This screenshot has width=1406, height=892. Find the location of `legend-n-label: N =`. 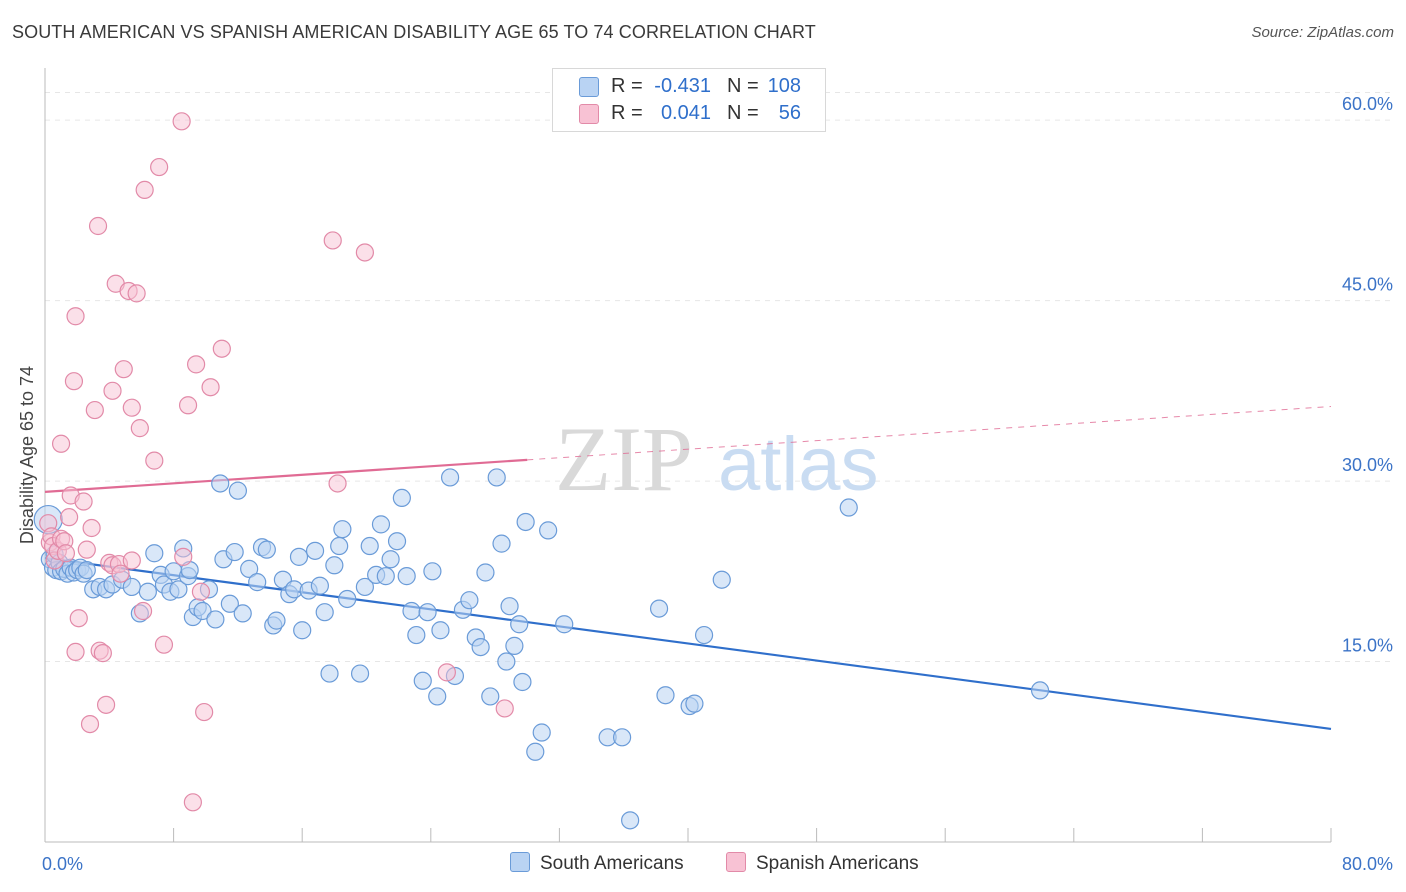

legend-n-label: N = is located at coordinates (743, 113).